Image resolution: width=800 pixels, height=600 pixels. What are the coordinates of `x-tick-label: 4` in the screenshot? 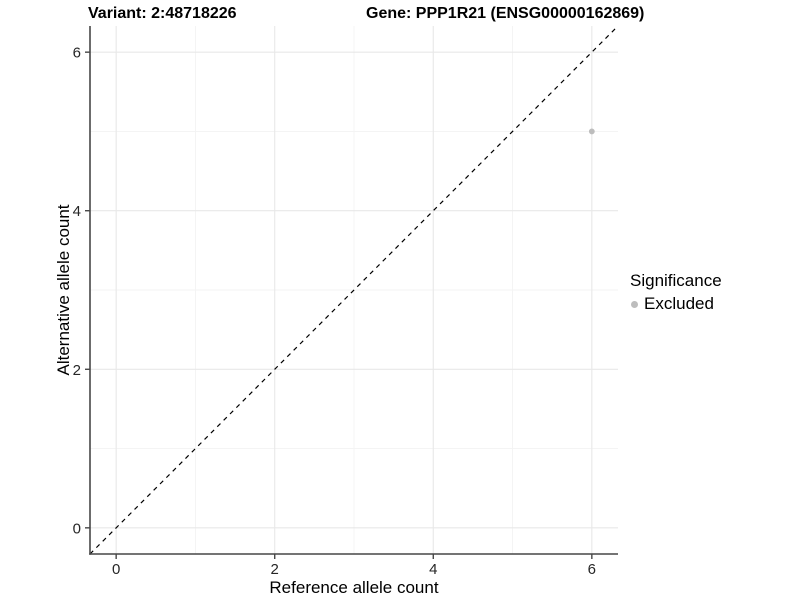 It's located at (433, 569).